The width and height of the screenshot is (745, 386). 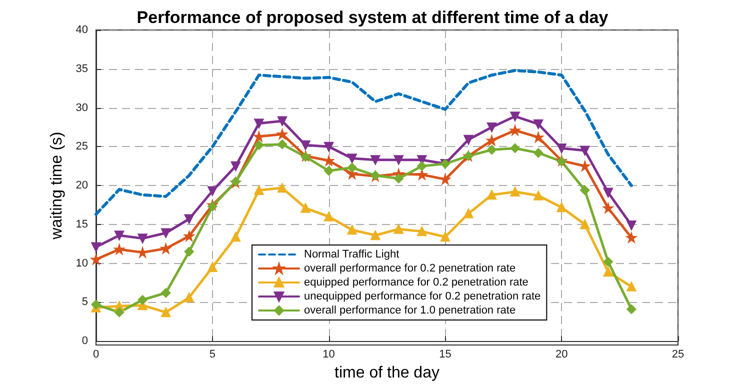 What do you see at coordinates (328, 354) in the screenshot?
I see `x-tick-label: 10` at bounding box center [328, 354].